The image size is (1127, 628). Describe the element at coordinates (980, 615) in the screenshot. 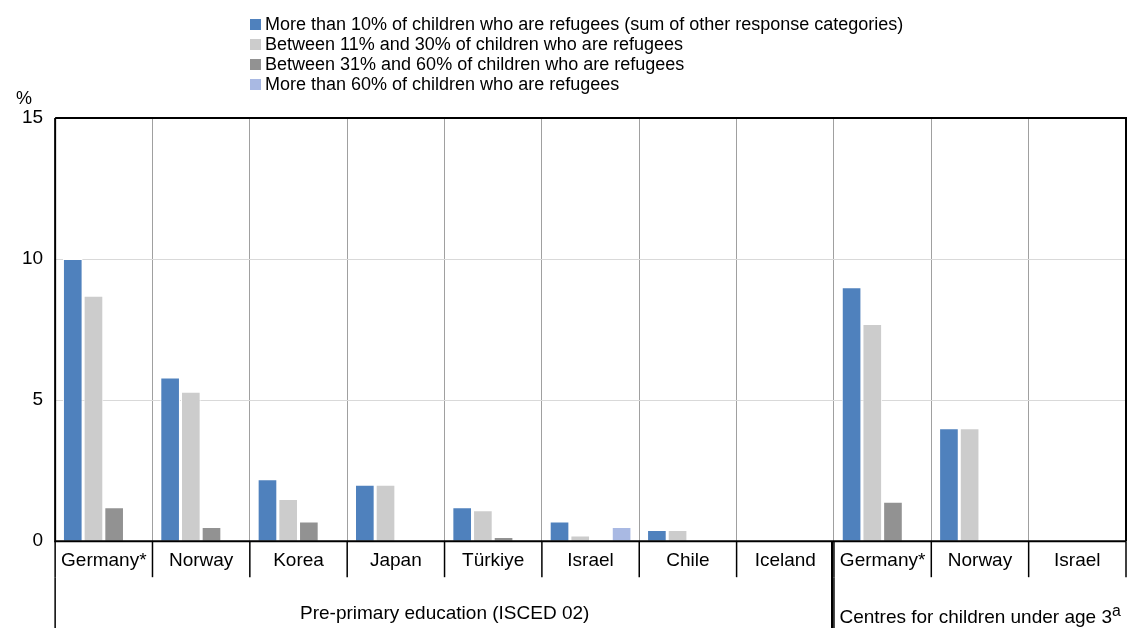

I see `text: Centres for children under age 3$^{a}$` at that location.